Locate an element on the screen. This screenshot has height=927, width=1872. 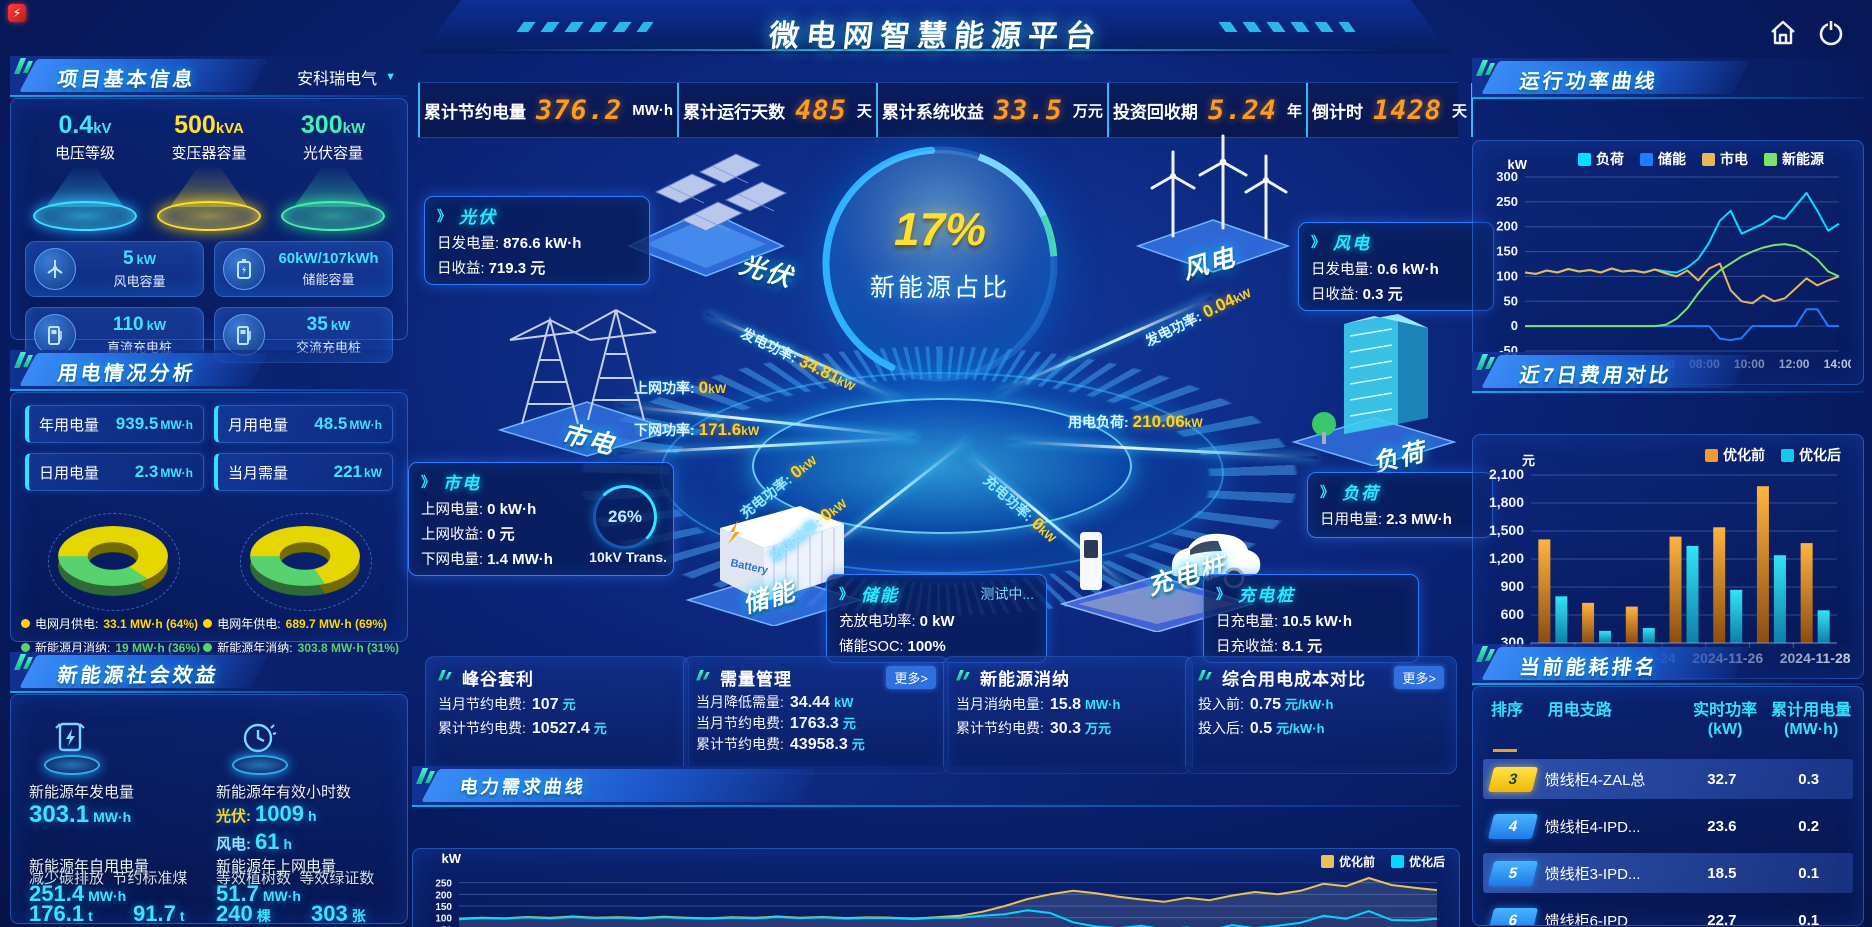
carbon-coal-labels: 减少碳排放 节约标准煤 is located at coordinates (108, 878).